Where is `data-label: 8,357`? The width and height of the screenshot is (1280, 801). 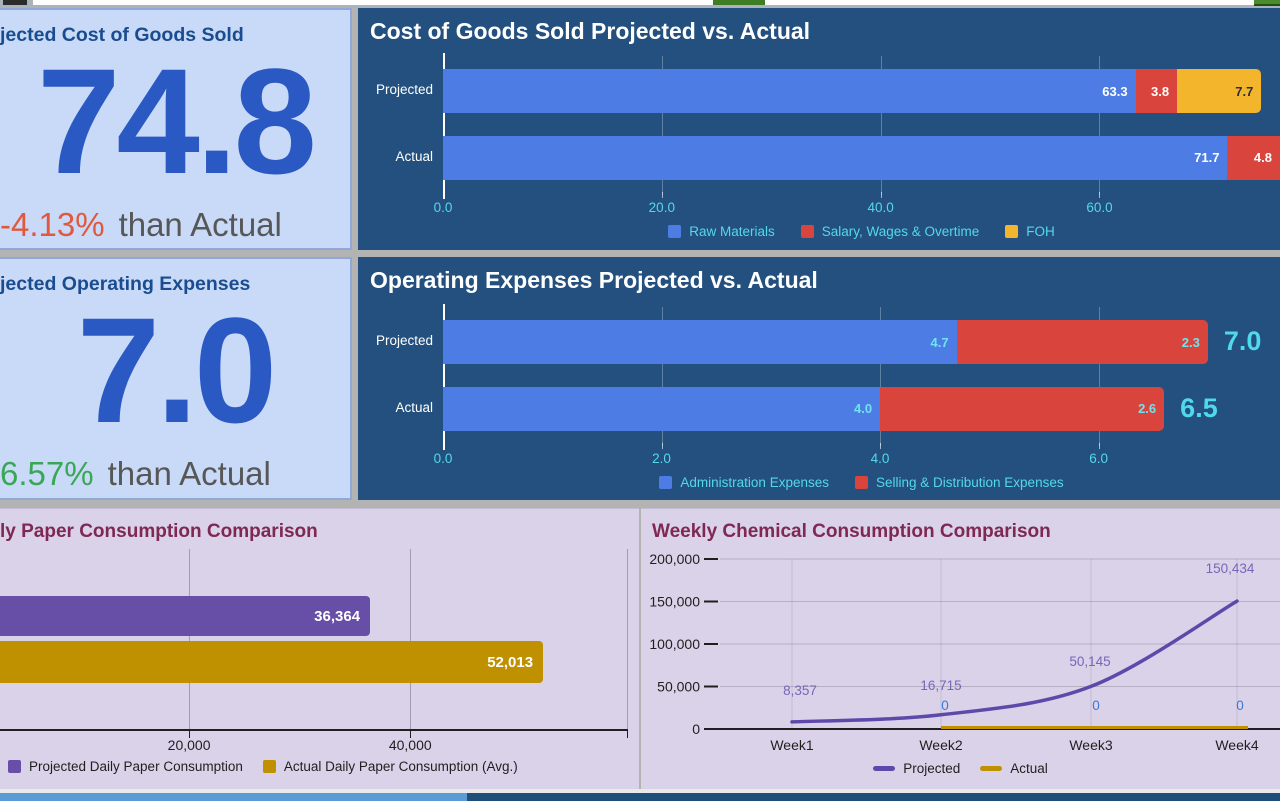 data-label: 8,357 is located at coordinates (800, 690).